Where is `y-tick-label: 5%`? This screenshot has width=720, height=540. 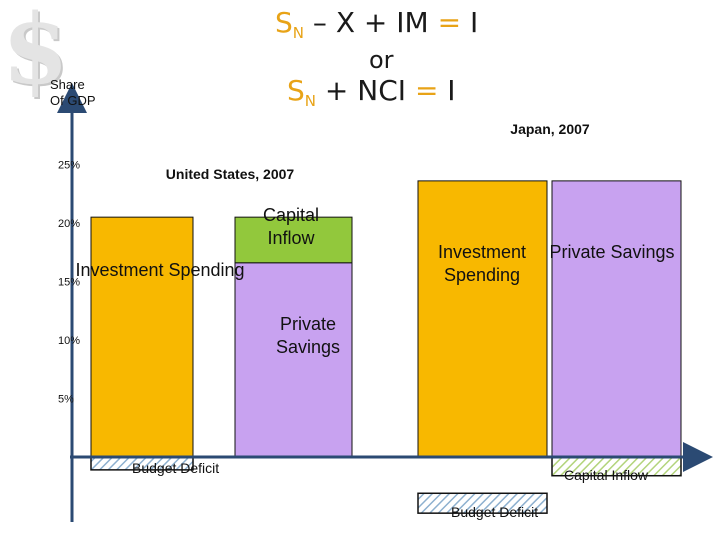 y-tick-label: 5% is located at coordinates (66, 400).